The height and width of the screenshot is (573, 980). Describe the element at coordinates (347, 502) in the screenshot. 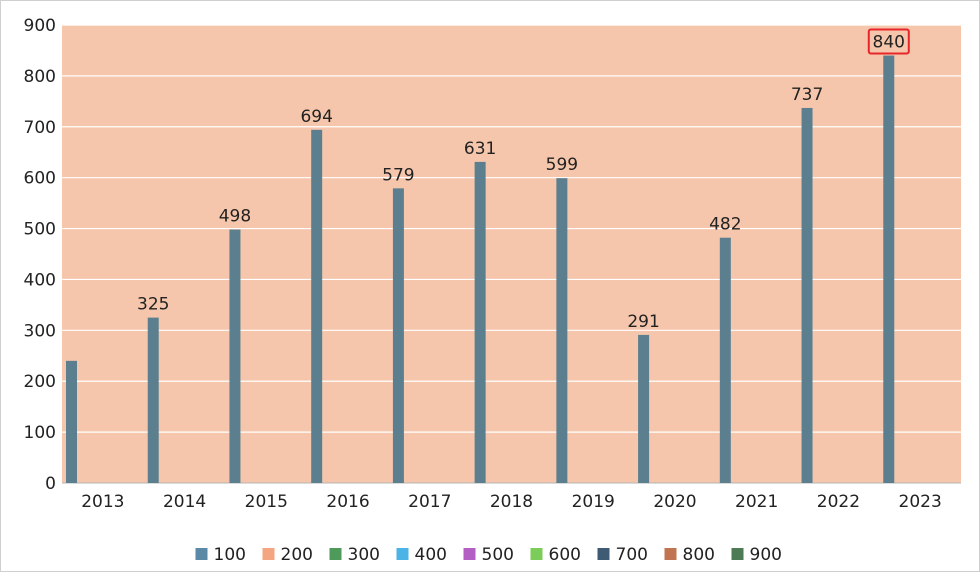

I see `x-tick-label: 2016` at that location.